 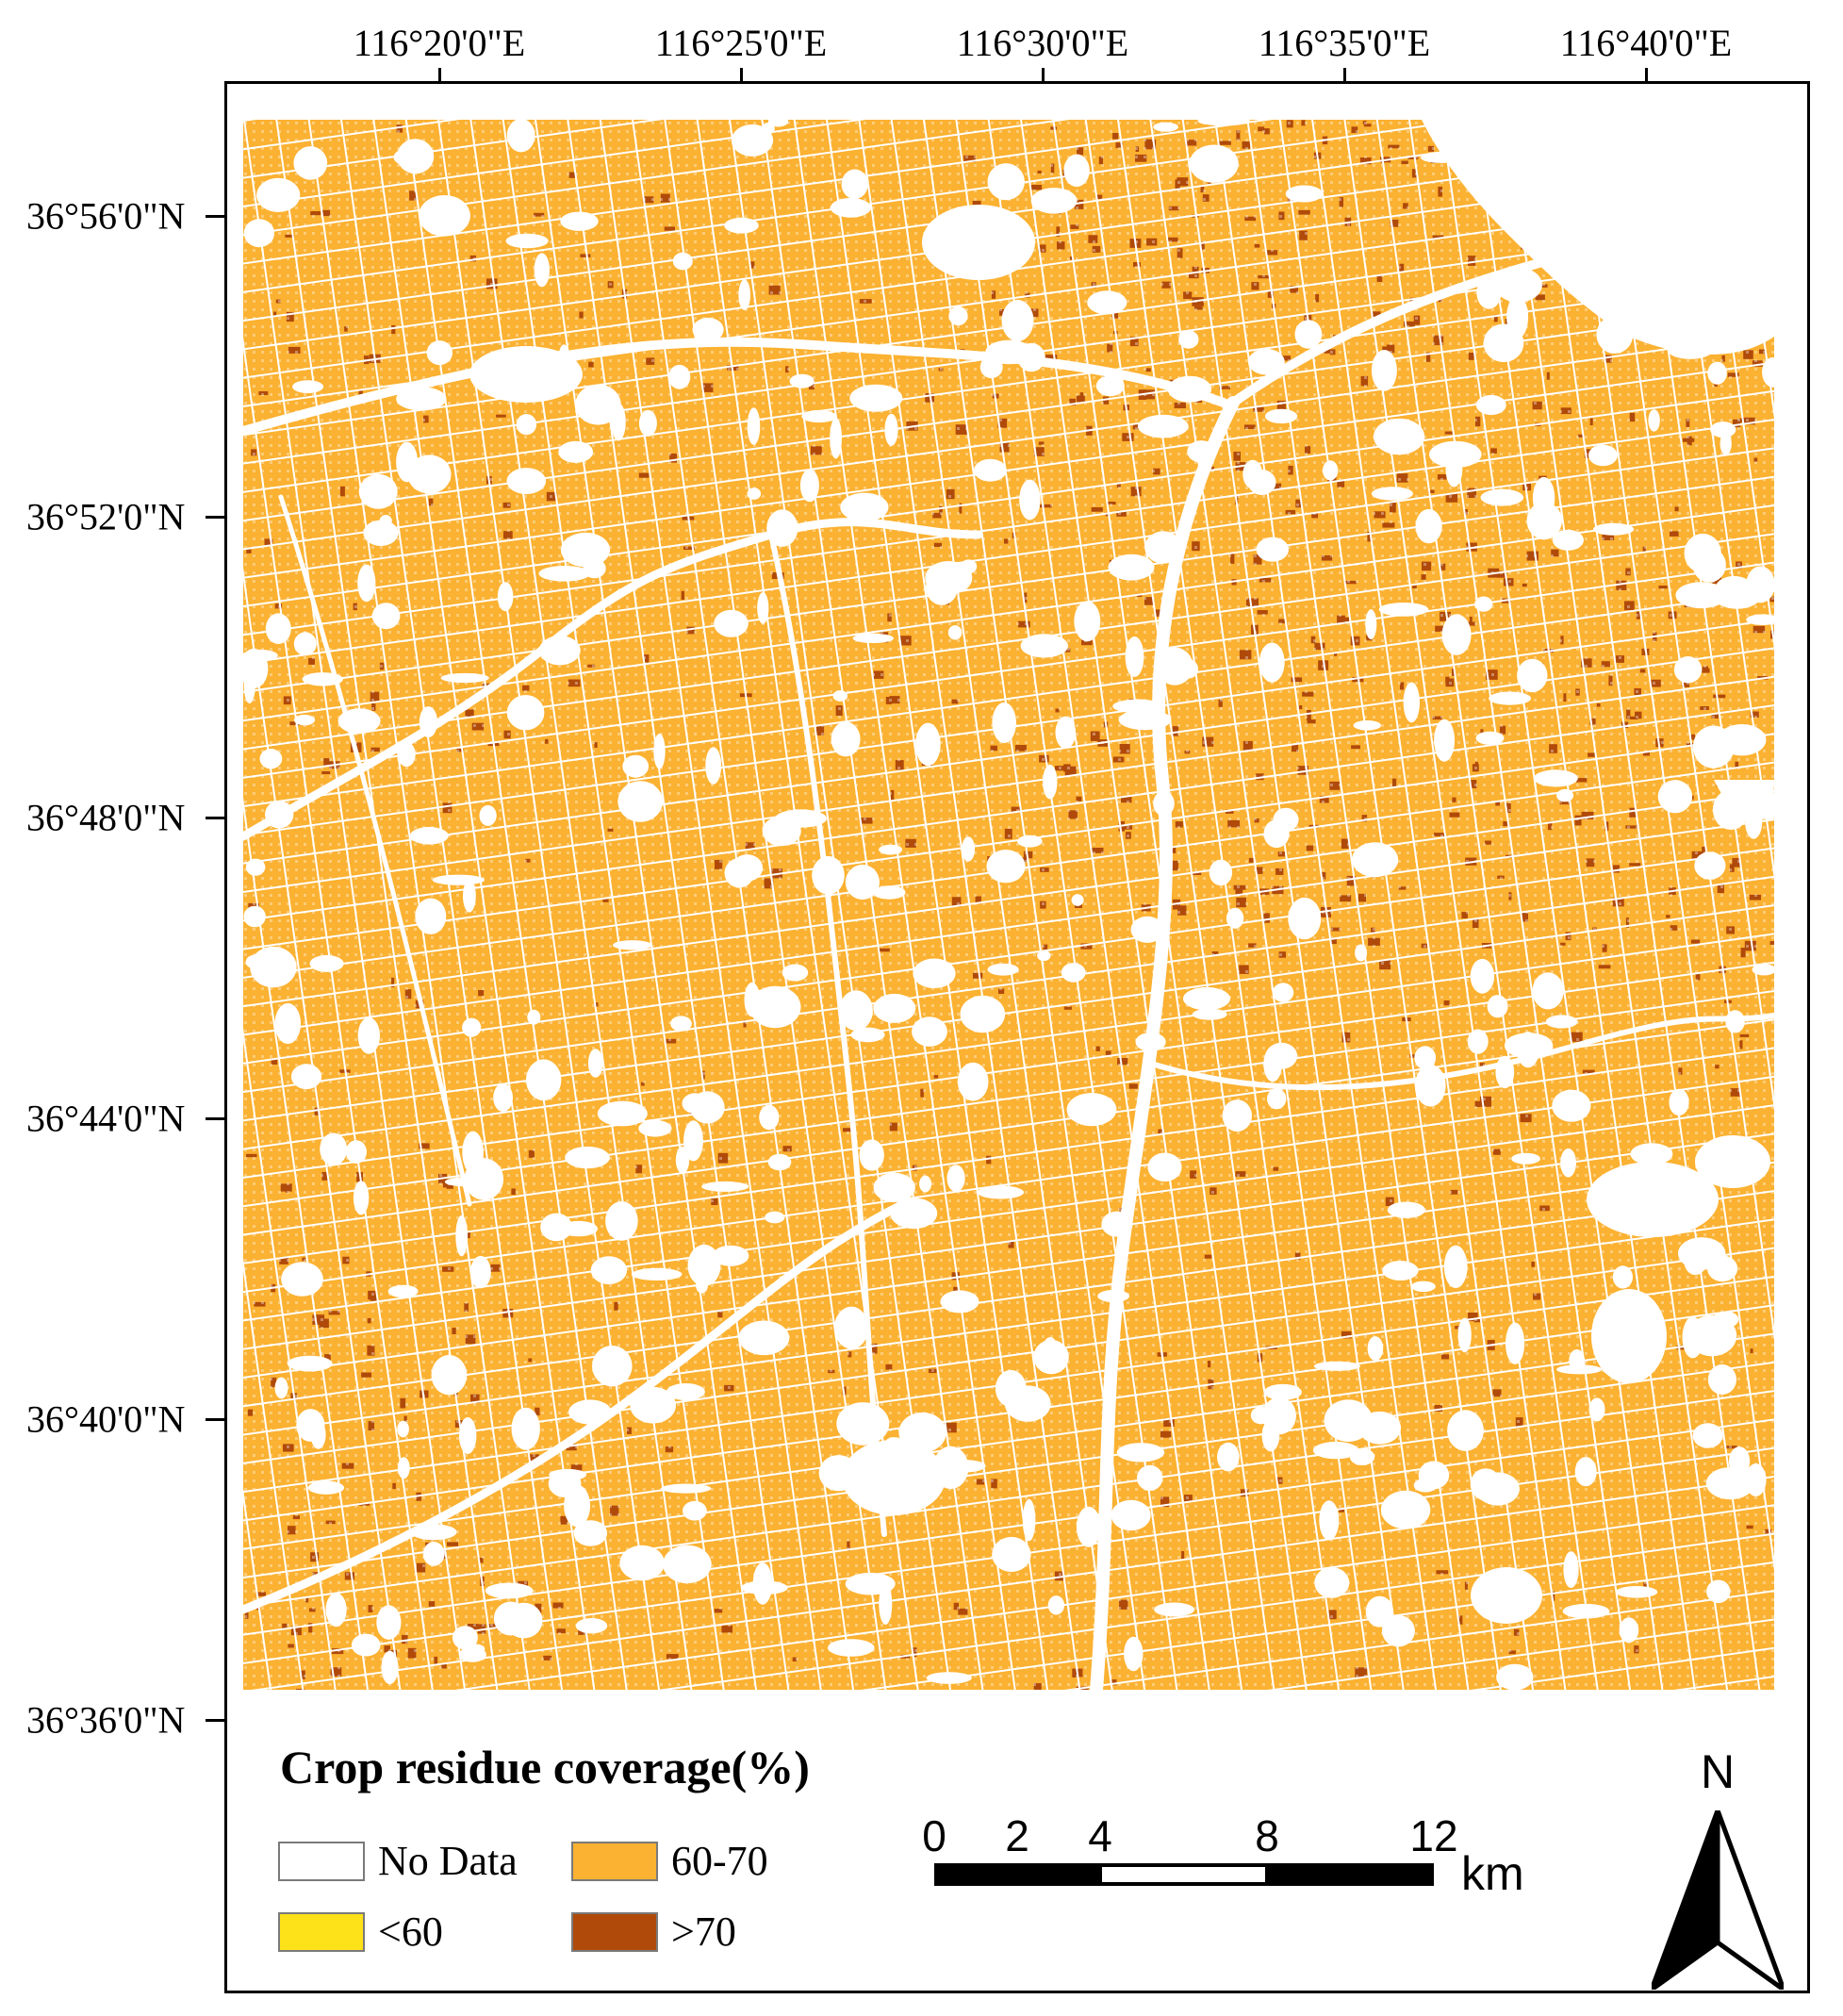 I want to click on longitude-label-3: 116°30'0"E, so click(x=1043, y=43).